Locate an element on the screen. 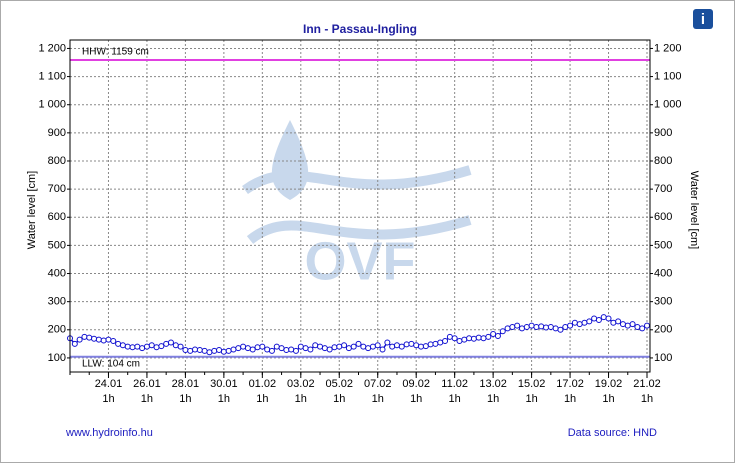  x-tick-label: 17.02 is located at coordinates (570, 384).